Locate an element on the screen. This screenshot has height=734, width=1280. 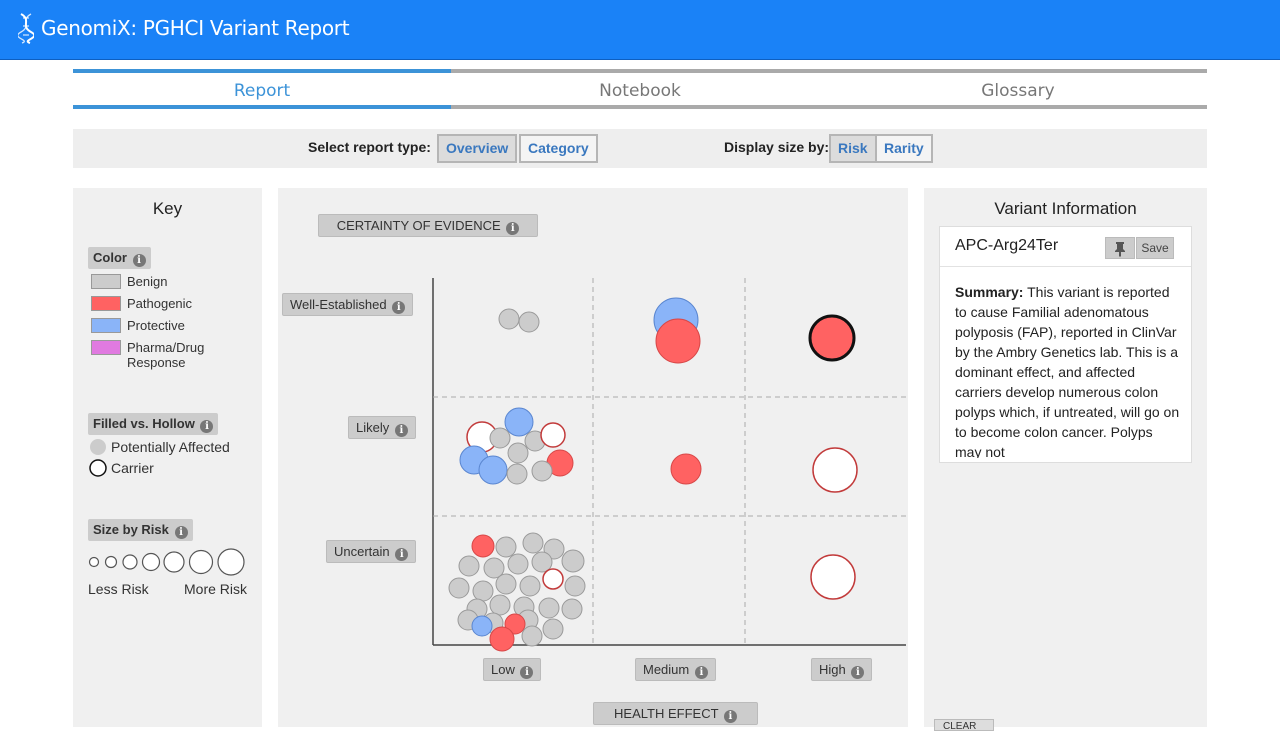
x-tick-medium: Medium i is located at coordinates (675, 669).